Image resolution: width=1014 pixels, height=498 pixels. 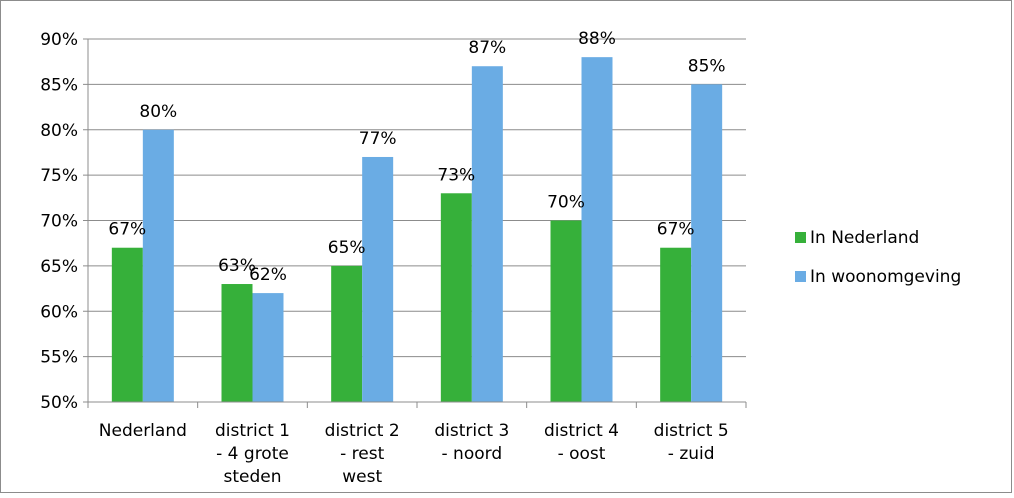 What do you see at coordinates (252, 454) in the screenshot?
I see `x-category-label: - 4 grote` at bounding box center [252, 454].